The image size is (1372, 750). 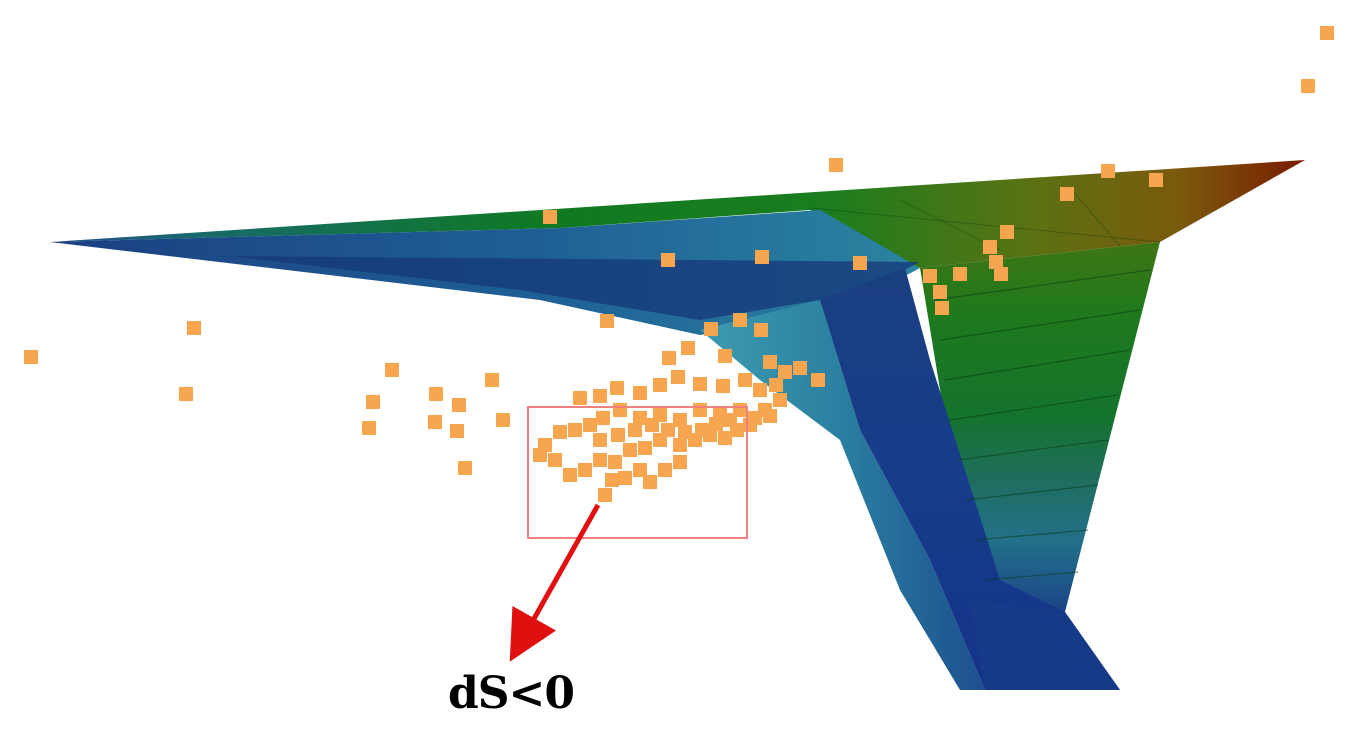 I want to click on surface-underside-dark, so click(x=575, y=288).